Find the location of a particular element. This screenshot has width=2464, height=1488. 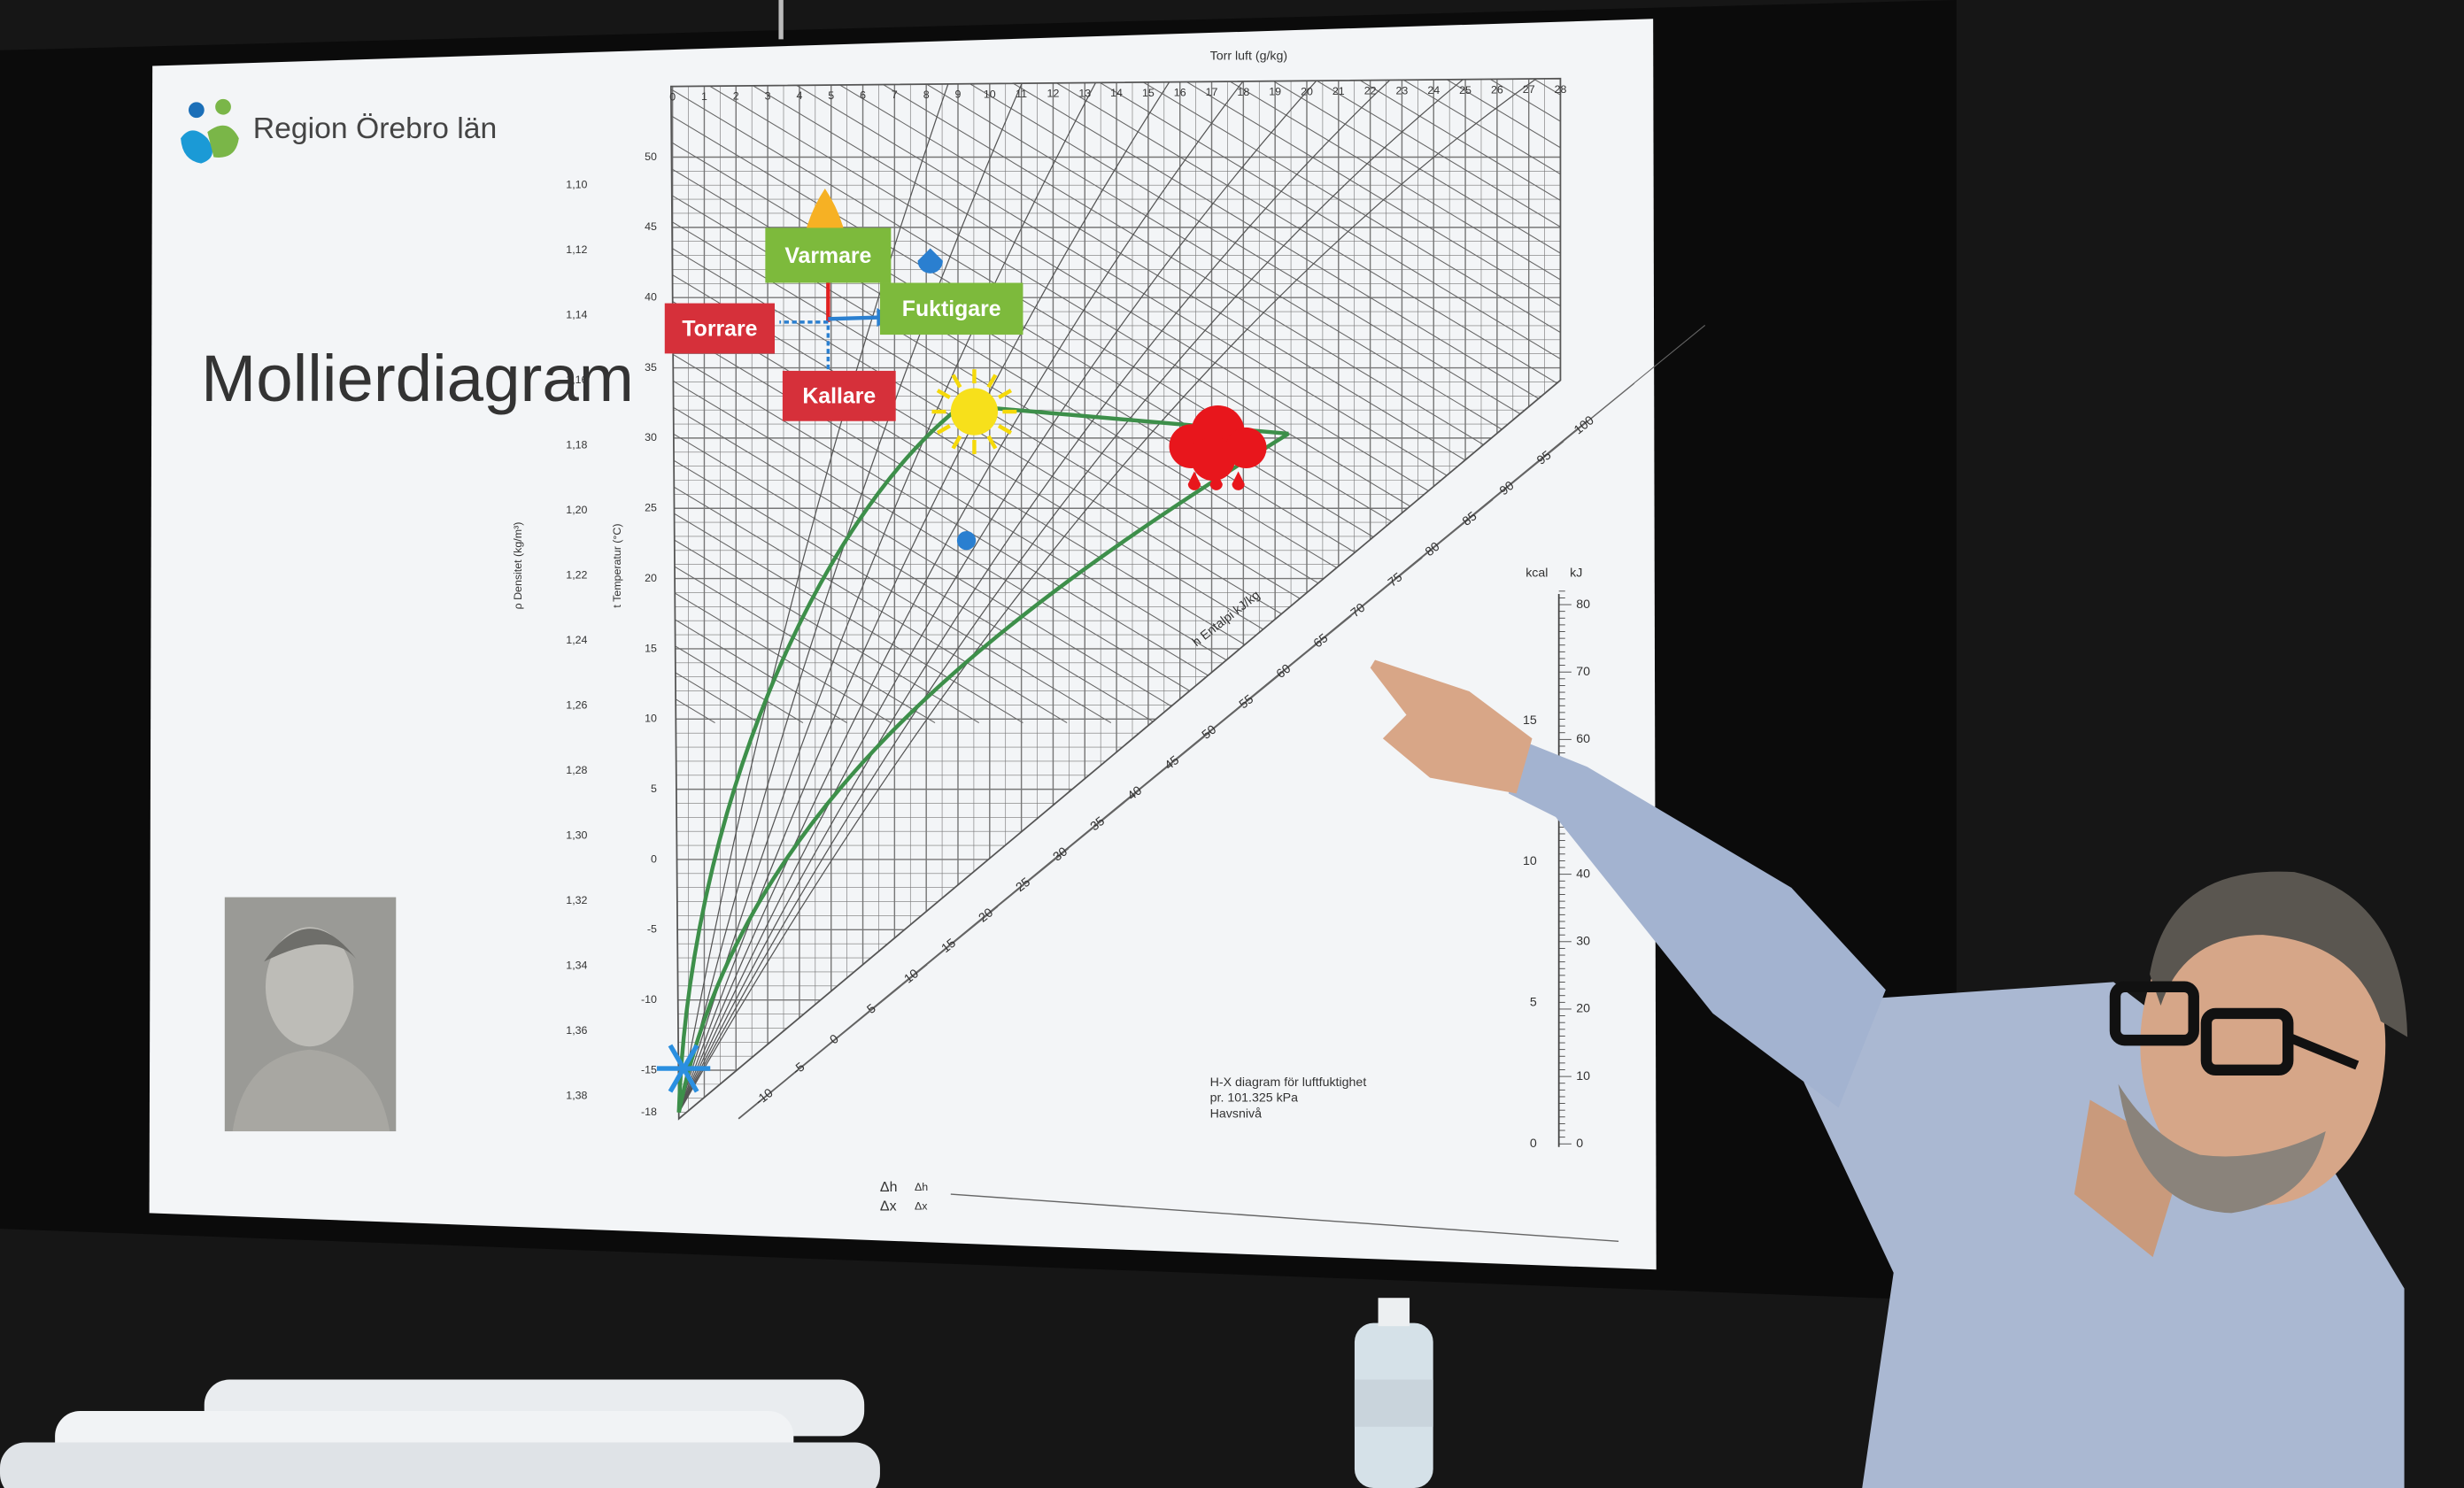

bottle-label is located at coordinates (1394, 1403).